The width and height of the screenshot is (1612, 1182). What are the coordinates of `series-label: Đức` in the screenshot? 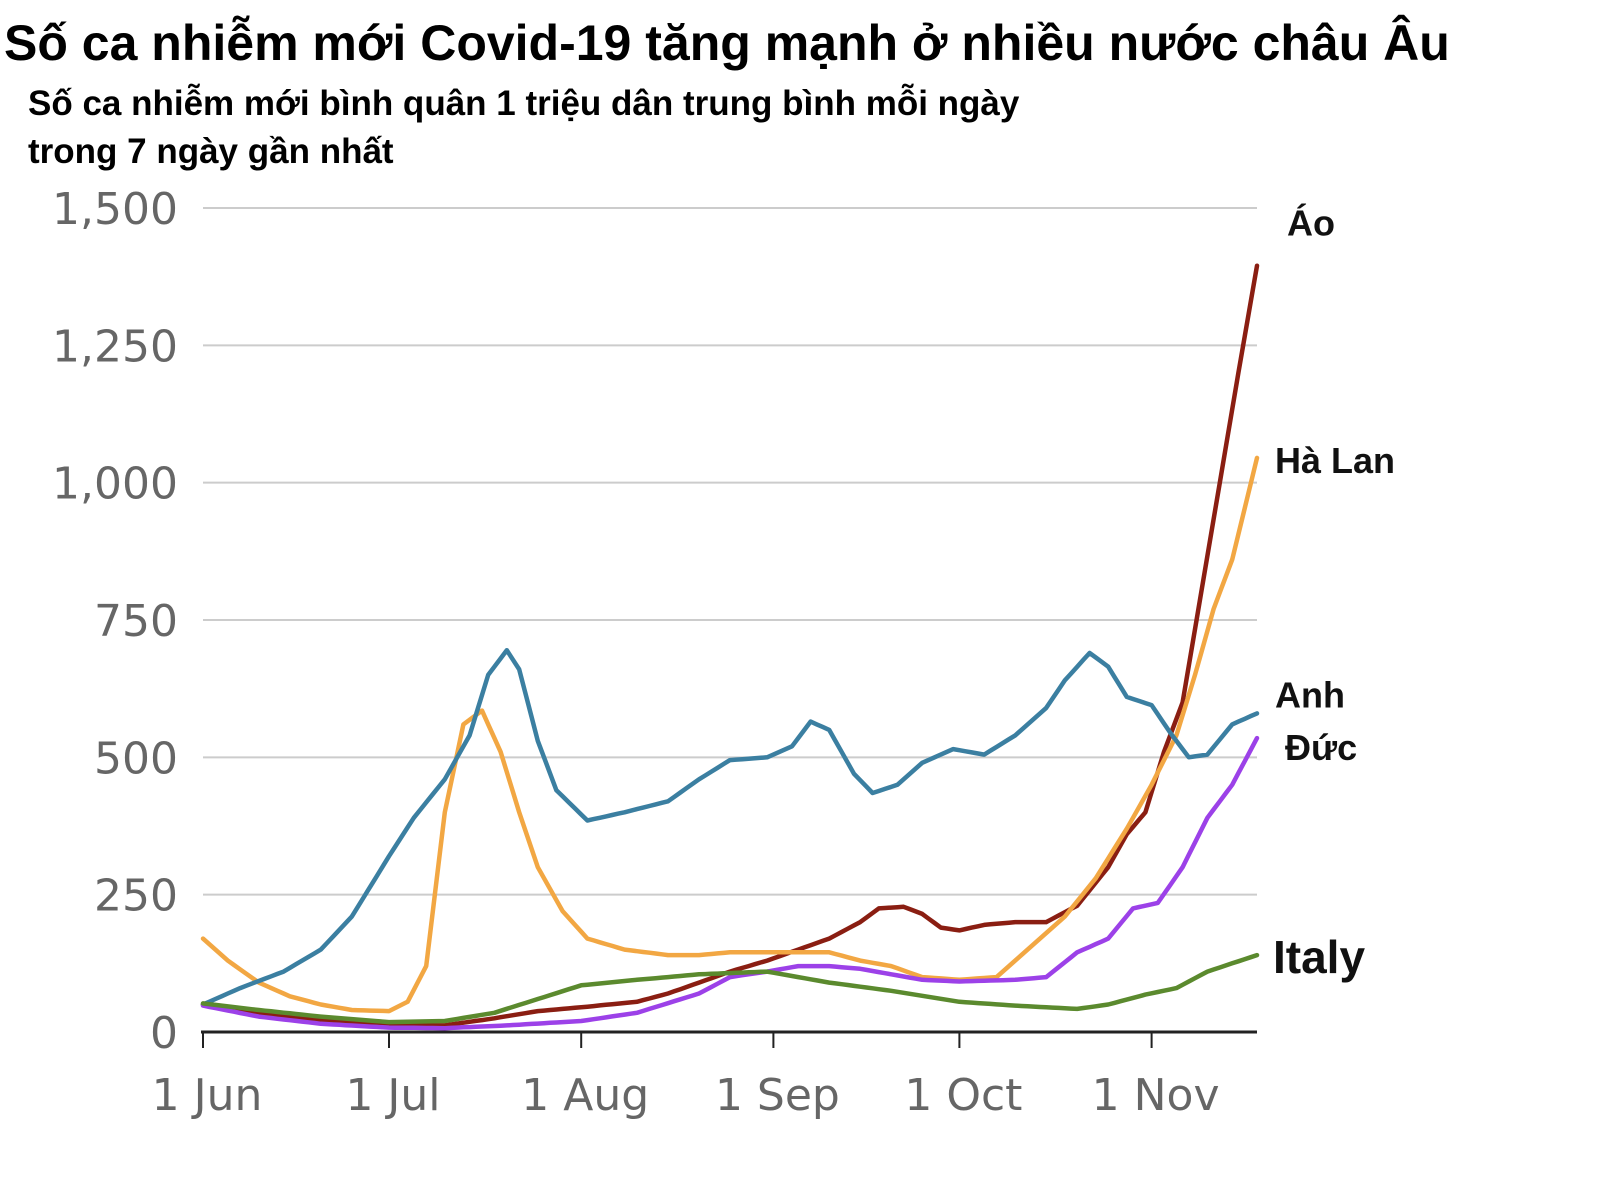 It's located at (1321, 747).